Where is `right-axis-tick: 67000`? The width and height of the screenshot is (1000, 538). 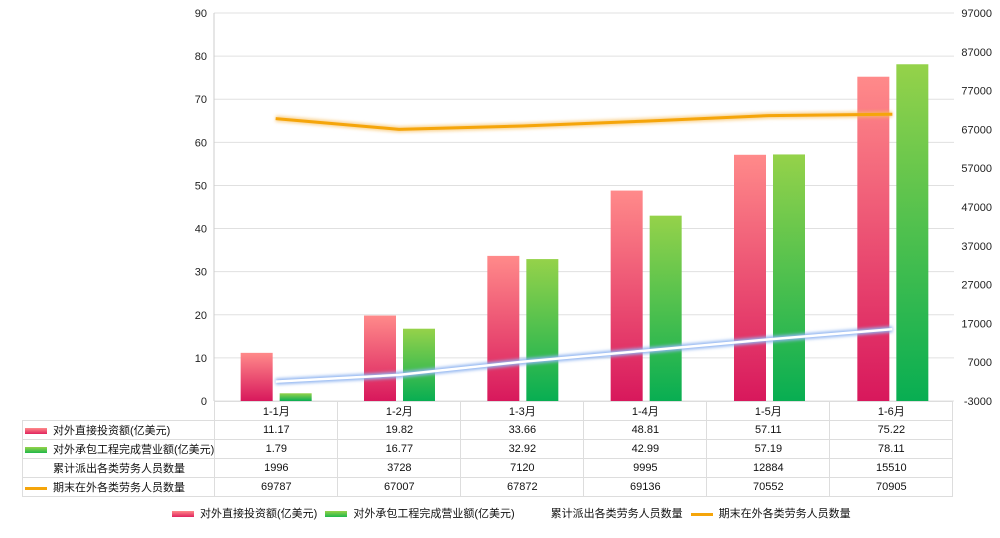 right-axis-tick: 67000 is located at coordinates (976, 130).